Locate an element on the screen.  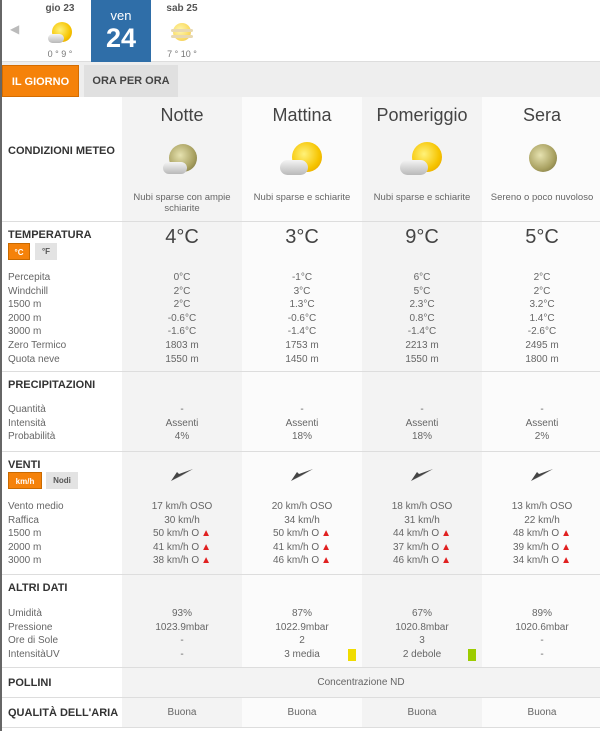
section-title: CONDIZIONI METEO is located at coordinates (61, 151).